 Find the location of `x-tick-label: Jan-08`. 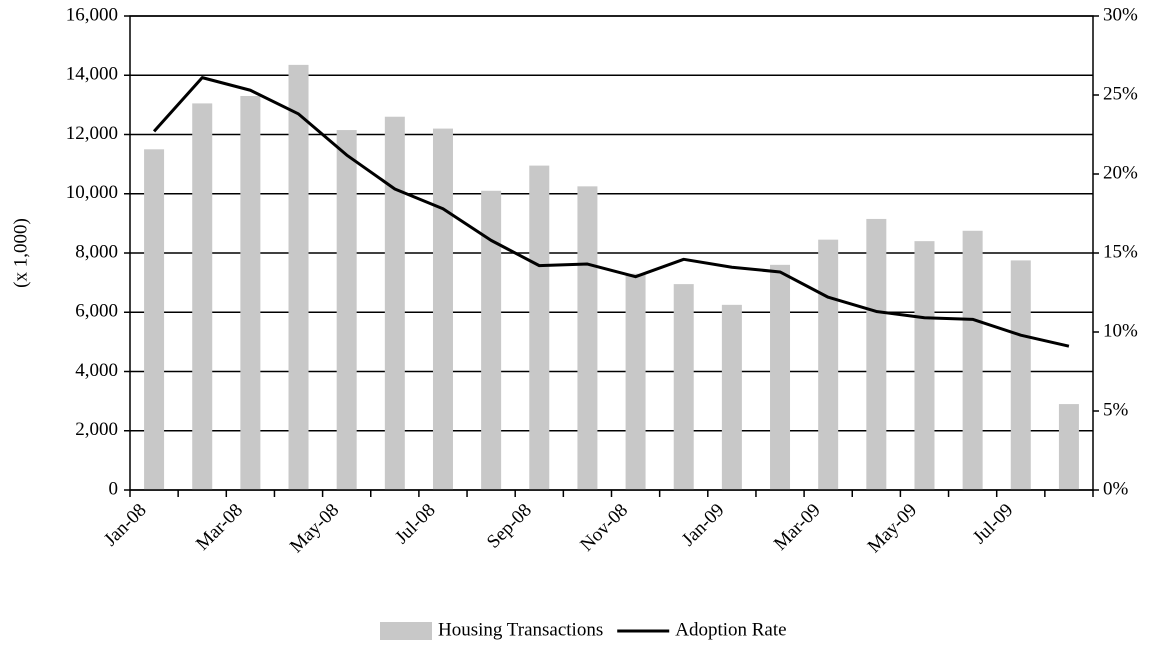

x-tick-label: Jan-08 is located at coordinates (125, 525).